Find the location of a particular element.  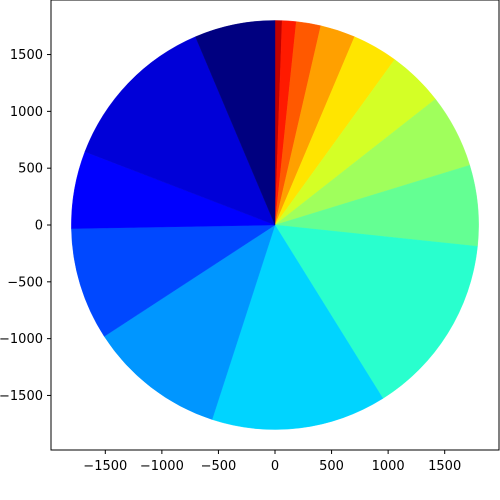

x-tick-label: −1000 is located at coordinates (162, 466).